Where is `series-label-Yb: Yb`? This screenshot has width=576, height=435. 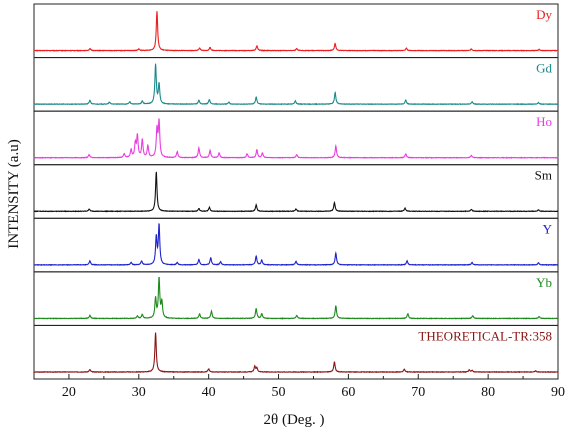 series-label-Yb: Yb is located at coordinates (544, 282).